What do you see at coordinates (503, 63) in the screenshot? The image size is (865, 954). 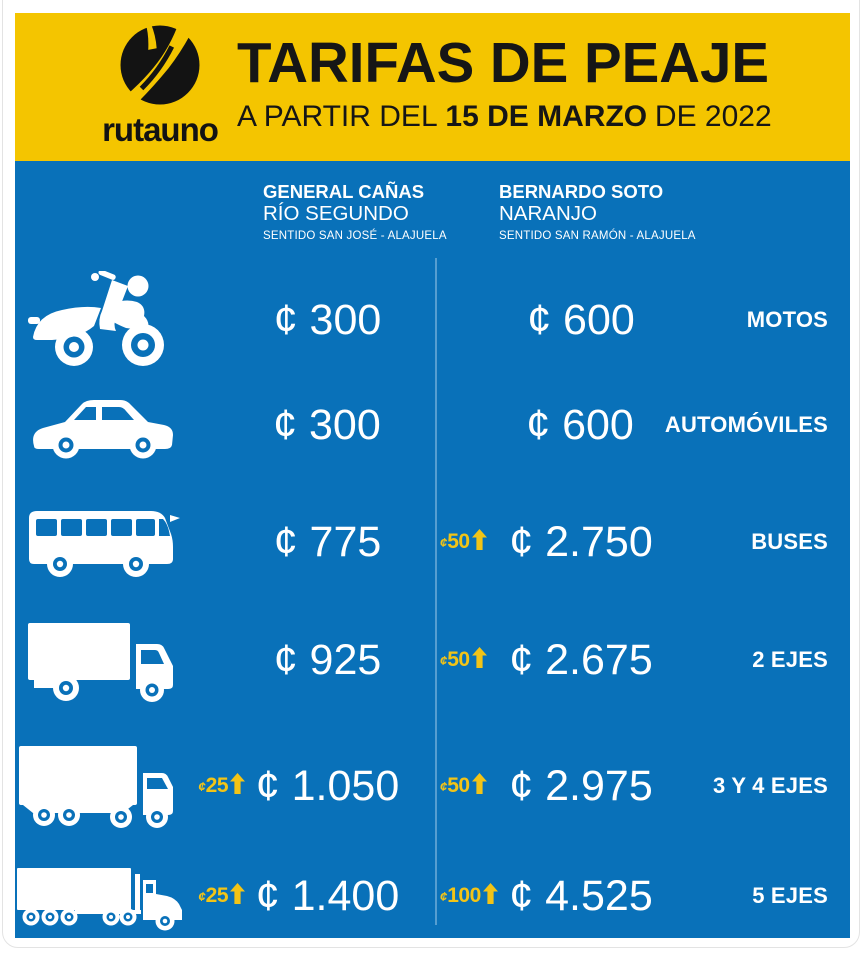 I see `page-title: TARIFAS DE PEAJE` at bounding box center [503, 63].